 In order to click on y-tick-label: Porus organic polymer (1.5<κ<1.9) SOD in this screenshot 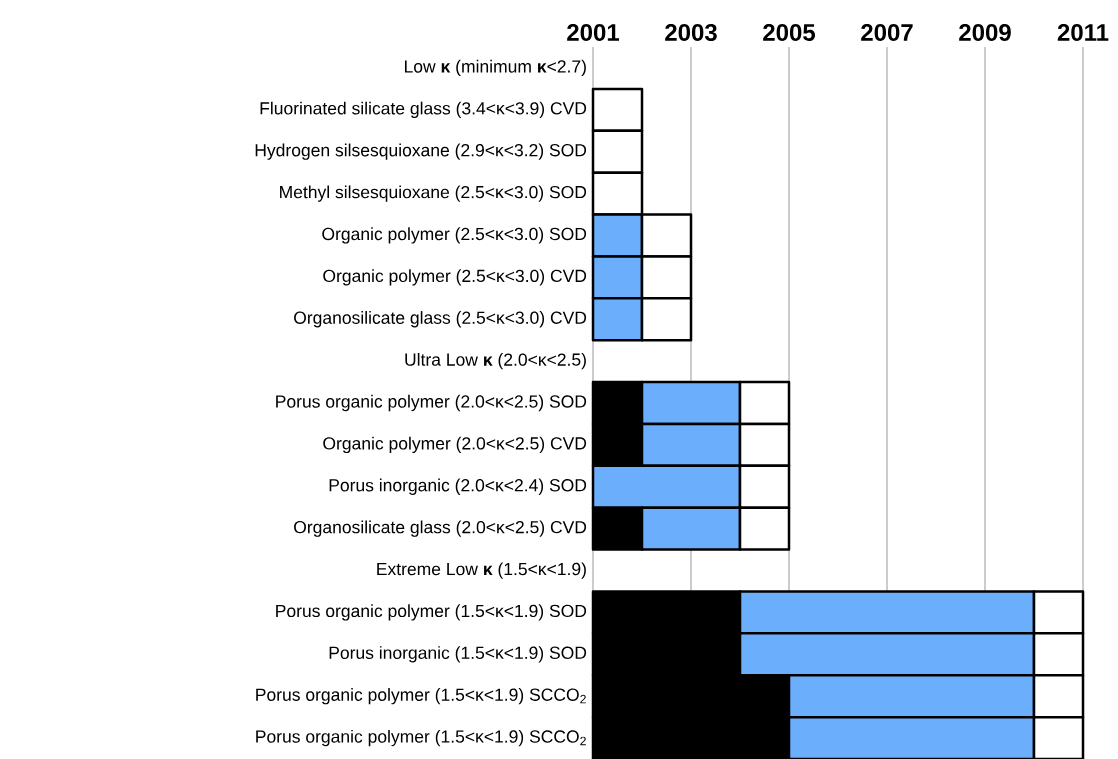, I will do `click(431, 612)`.